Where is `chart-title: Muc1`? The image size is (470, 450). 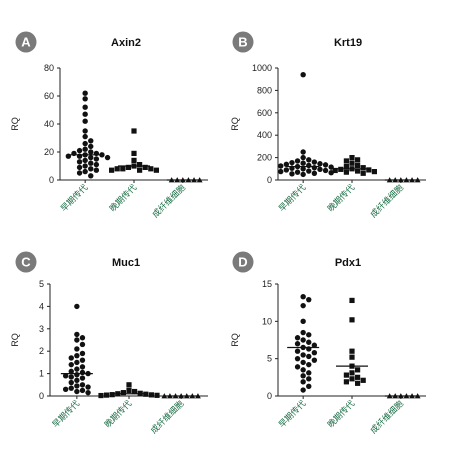
chart-title: Muc1 is located at coordinates (126, 263).